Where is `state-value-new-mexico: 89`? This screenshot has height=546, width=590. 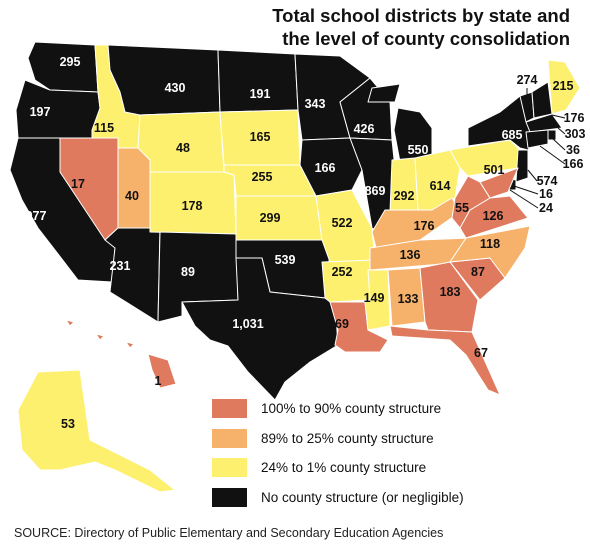
state-value-new-mexico: 89 is located at coordinates (188, 272).